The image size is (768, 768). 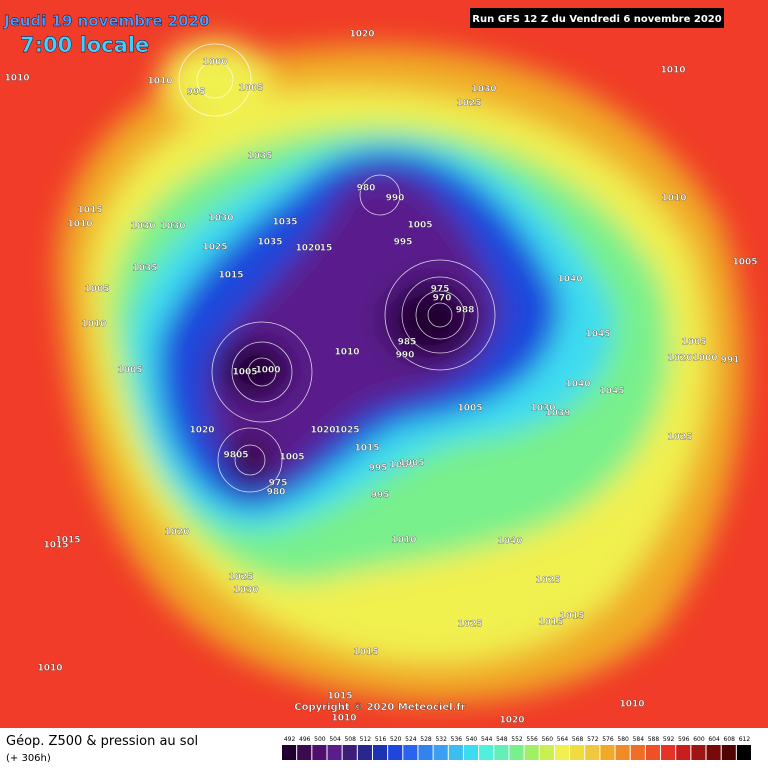 I want to click on isobar-label: 995, so click(x=380, y=496).